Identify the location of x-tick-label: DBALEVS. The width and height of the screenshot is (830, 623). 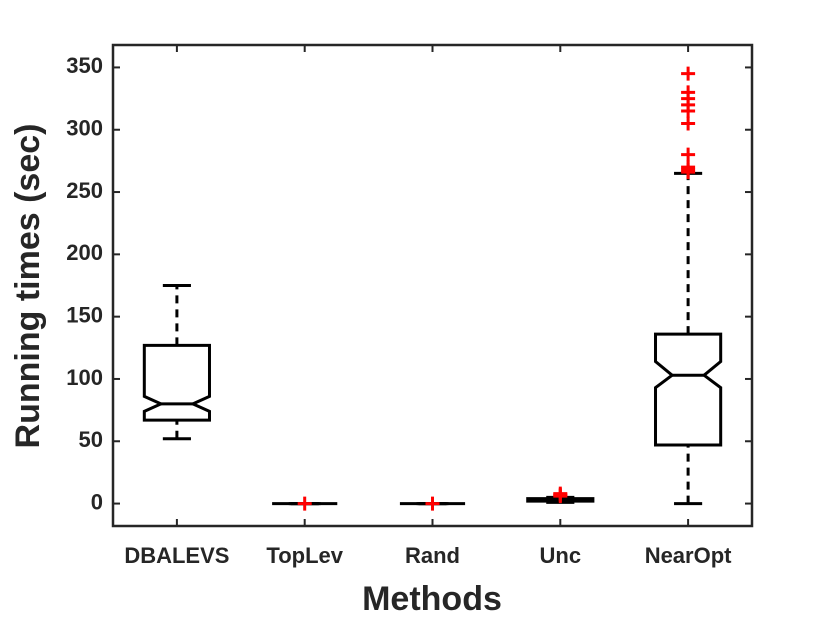
(176, 555).